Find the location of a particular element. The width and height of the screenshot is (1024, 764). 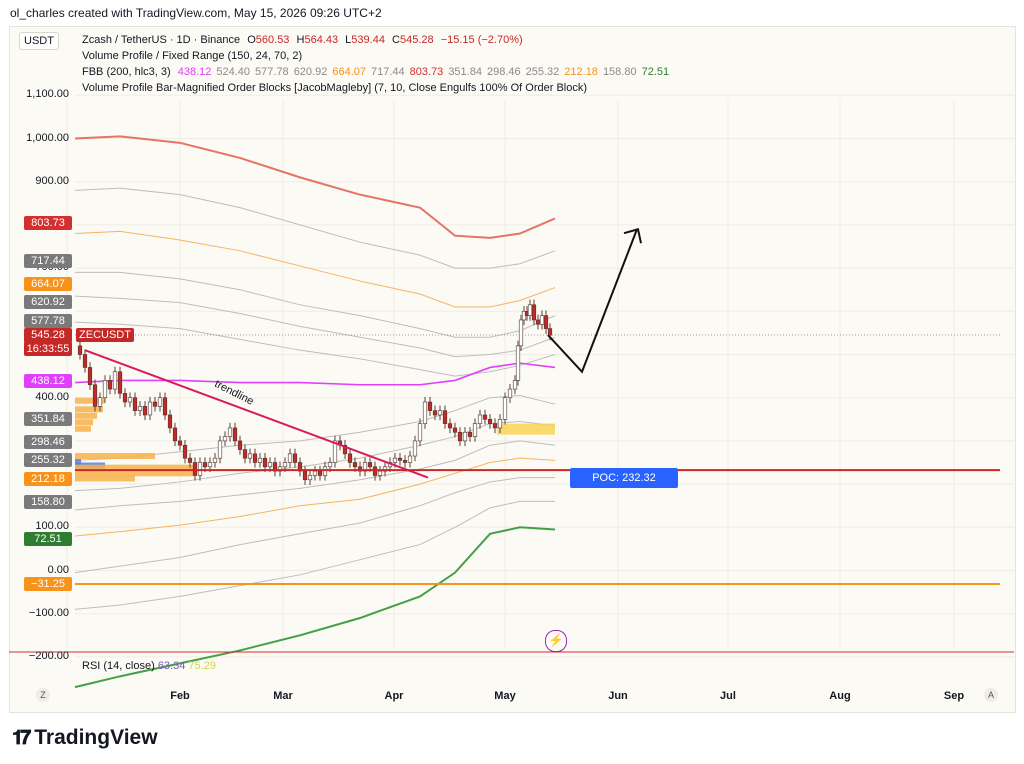

price-axis-tick: 900.00 is located at coordinates (52, 180).